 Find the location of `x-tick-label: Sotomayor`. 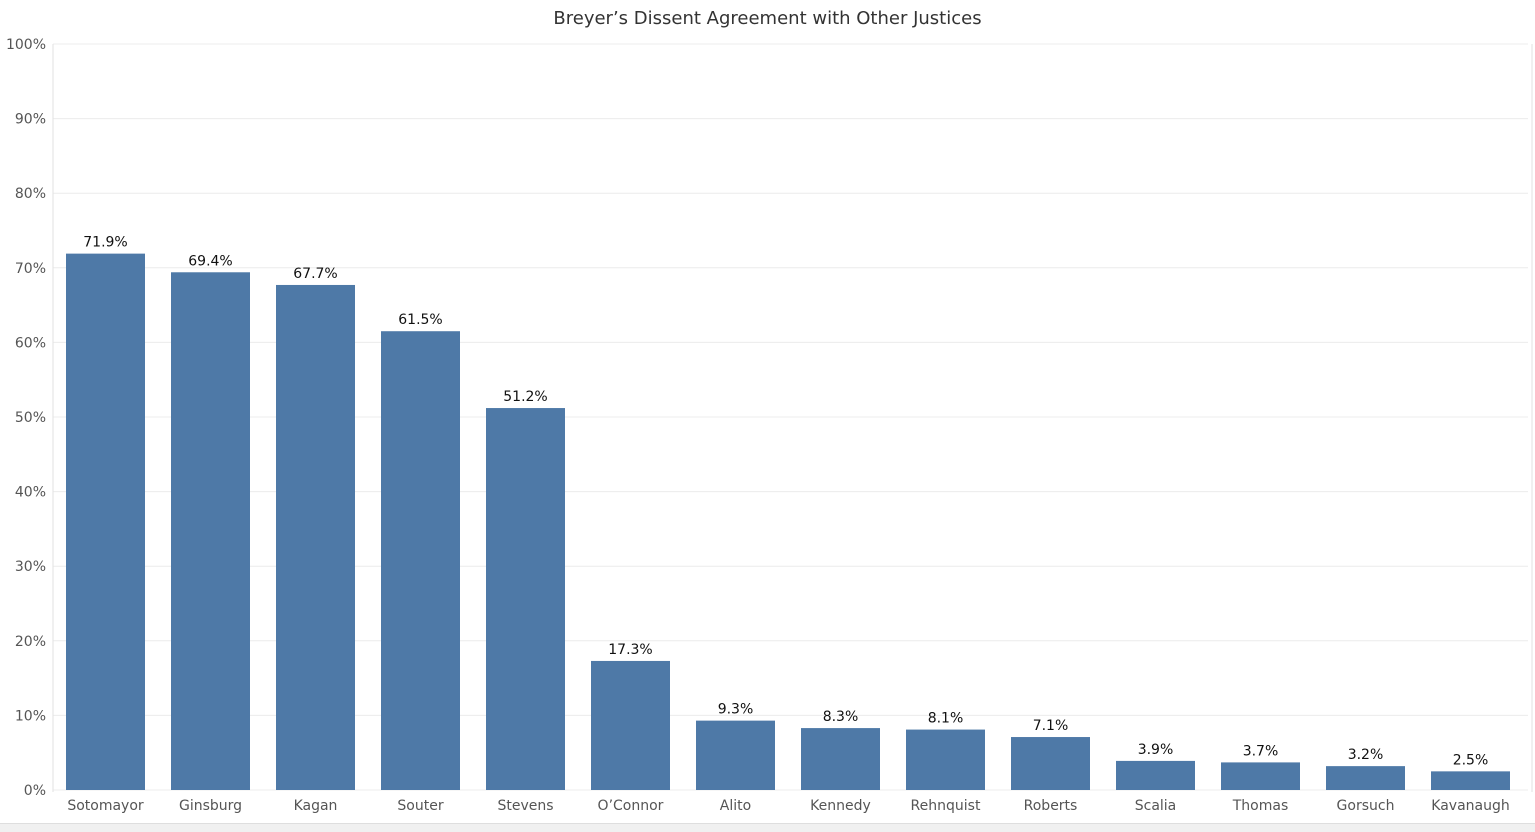

x-tick-label: Sotomayor is located at coordinates (105, 806).